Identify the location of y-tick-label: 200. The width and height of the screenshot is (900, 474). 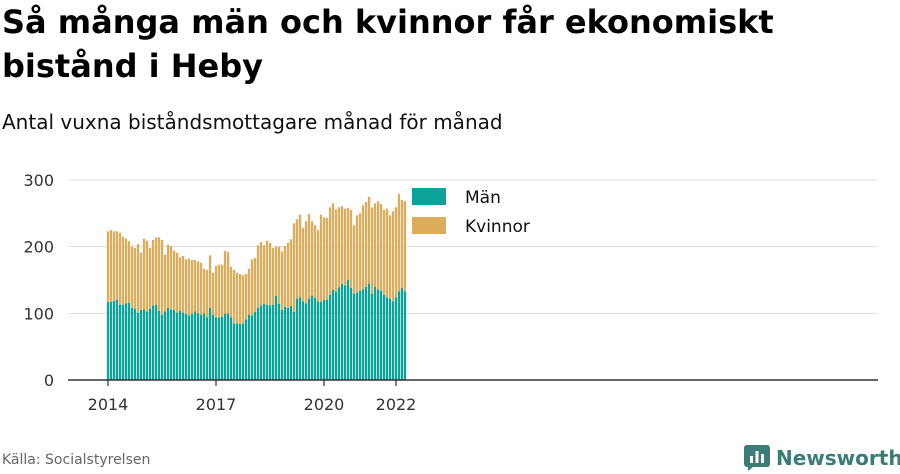
(38, 247).